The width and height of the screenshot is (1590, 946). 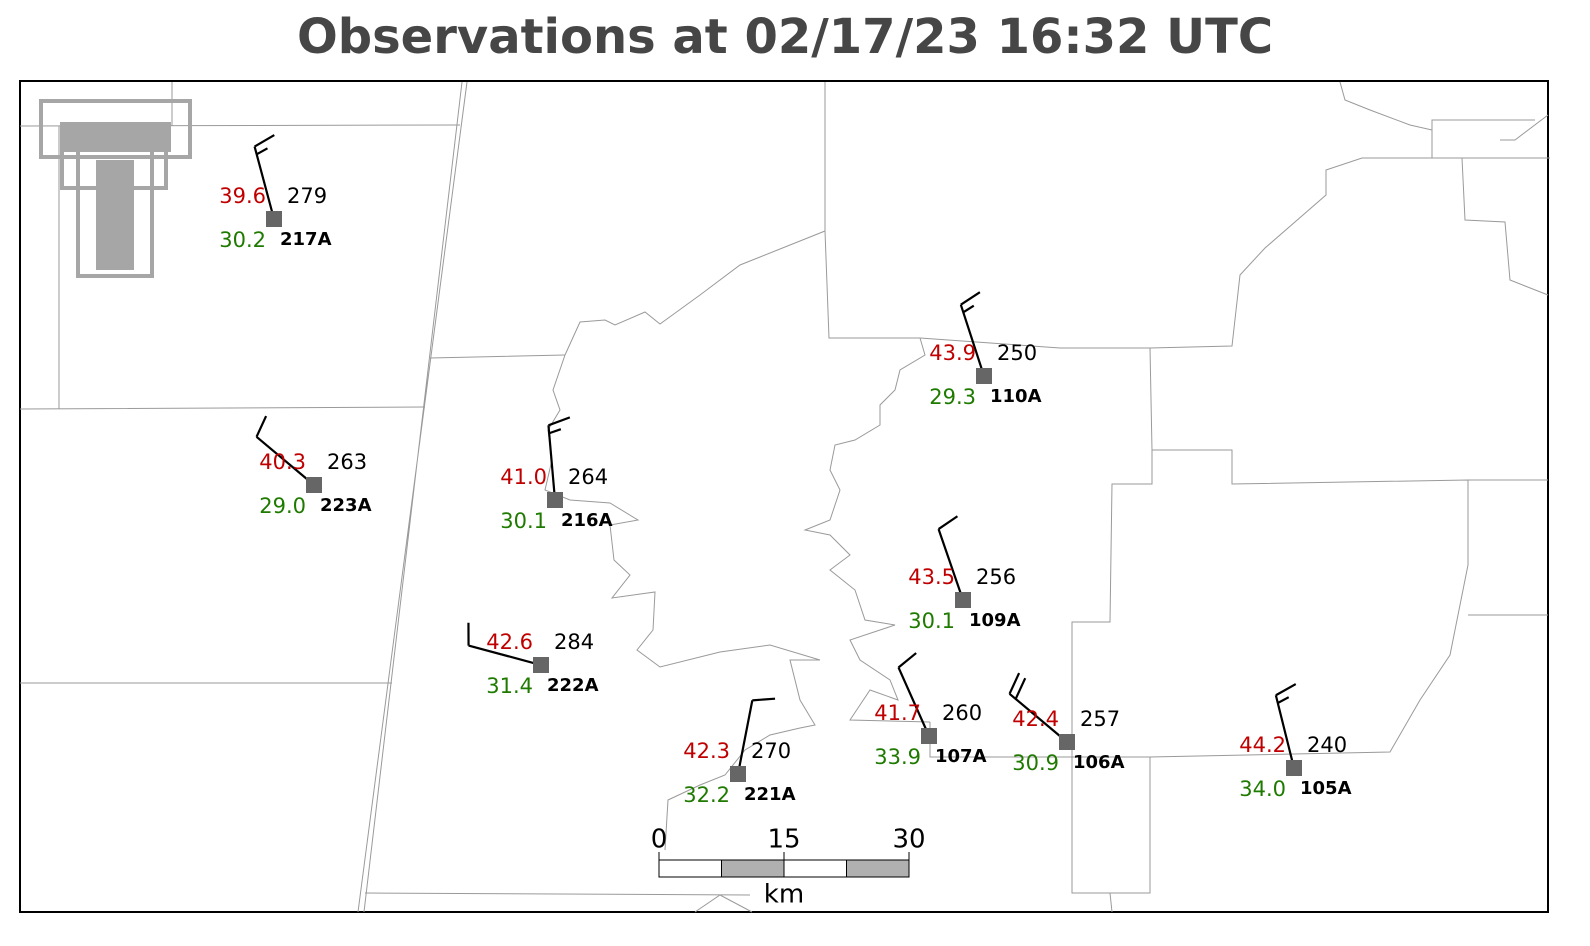 What do you see at coordinates (706, 751) in the screenshot?
I see `temperature: 42.3` at bounding box center [706, 751].